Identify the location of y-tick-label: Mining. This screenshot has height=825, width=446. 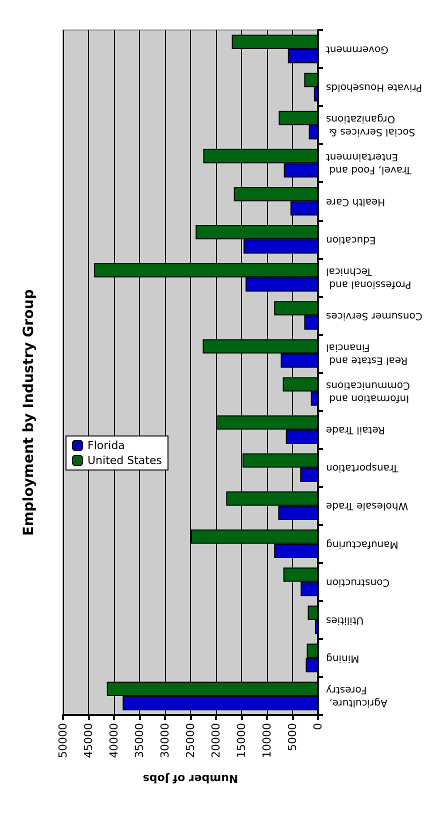
(343, 658).